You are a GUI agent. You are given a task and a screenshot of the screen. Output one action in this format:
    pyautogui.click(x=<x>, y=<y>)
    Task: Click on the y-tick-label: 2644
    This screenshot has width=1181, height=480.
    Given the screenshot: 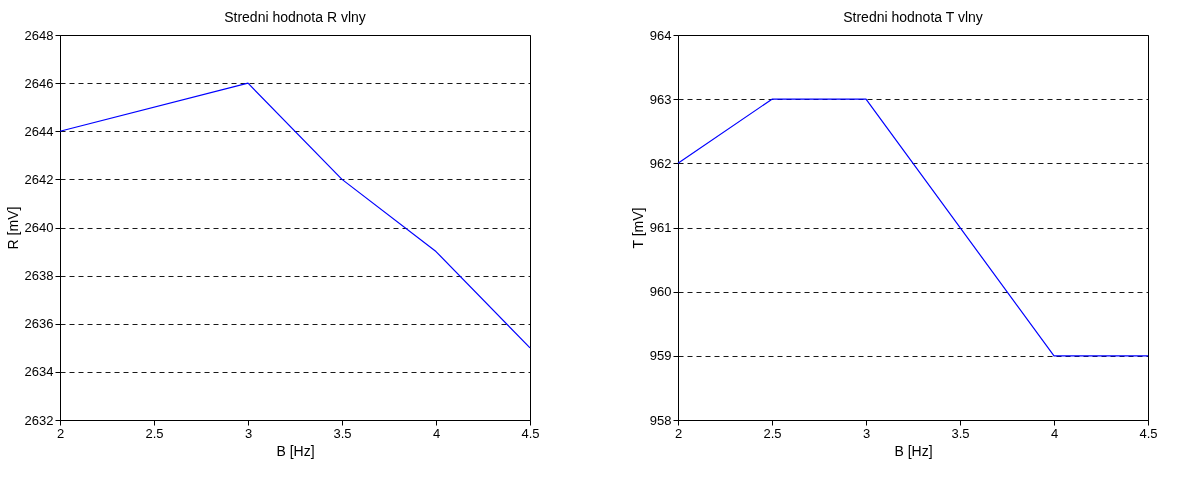 What is the action you would take?
    pyautogui.click(x=39, y=131)
    